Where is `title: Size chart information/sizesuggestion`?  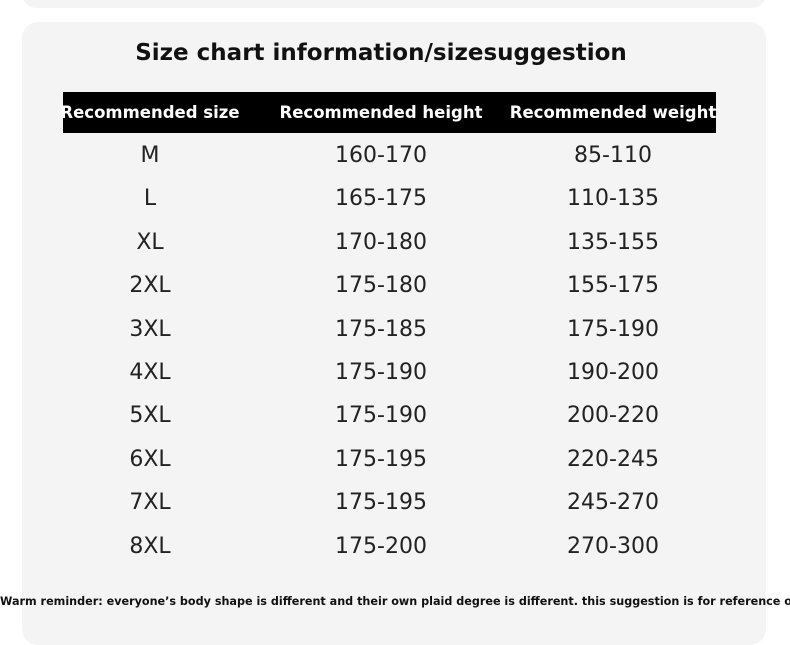
title: Size chart information/sizesuggestion is located at coordinates (381, 53).